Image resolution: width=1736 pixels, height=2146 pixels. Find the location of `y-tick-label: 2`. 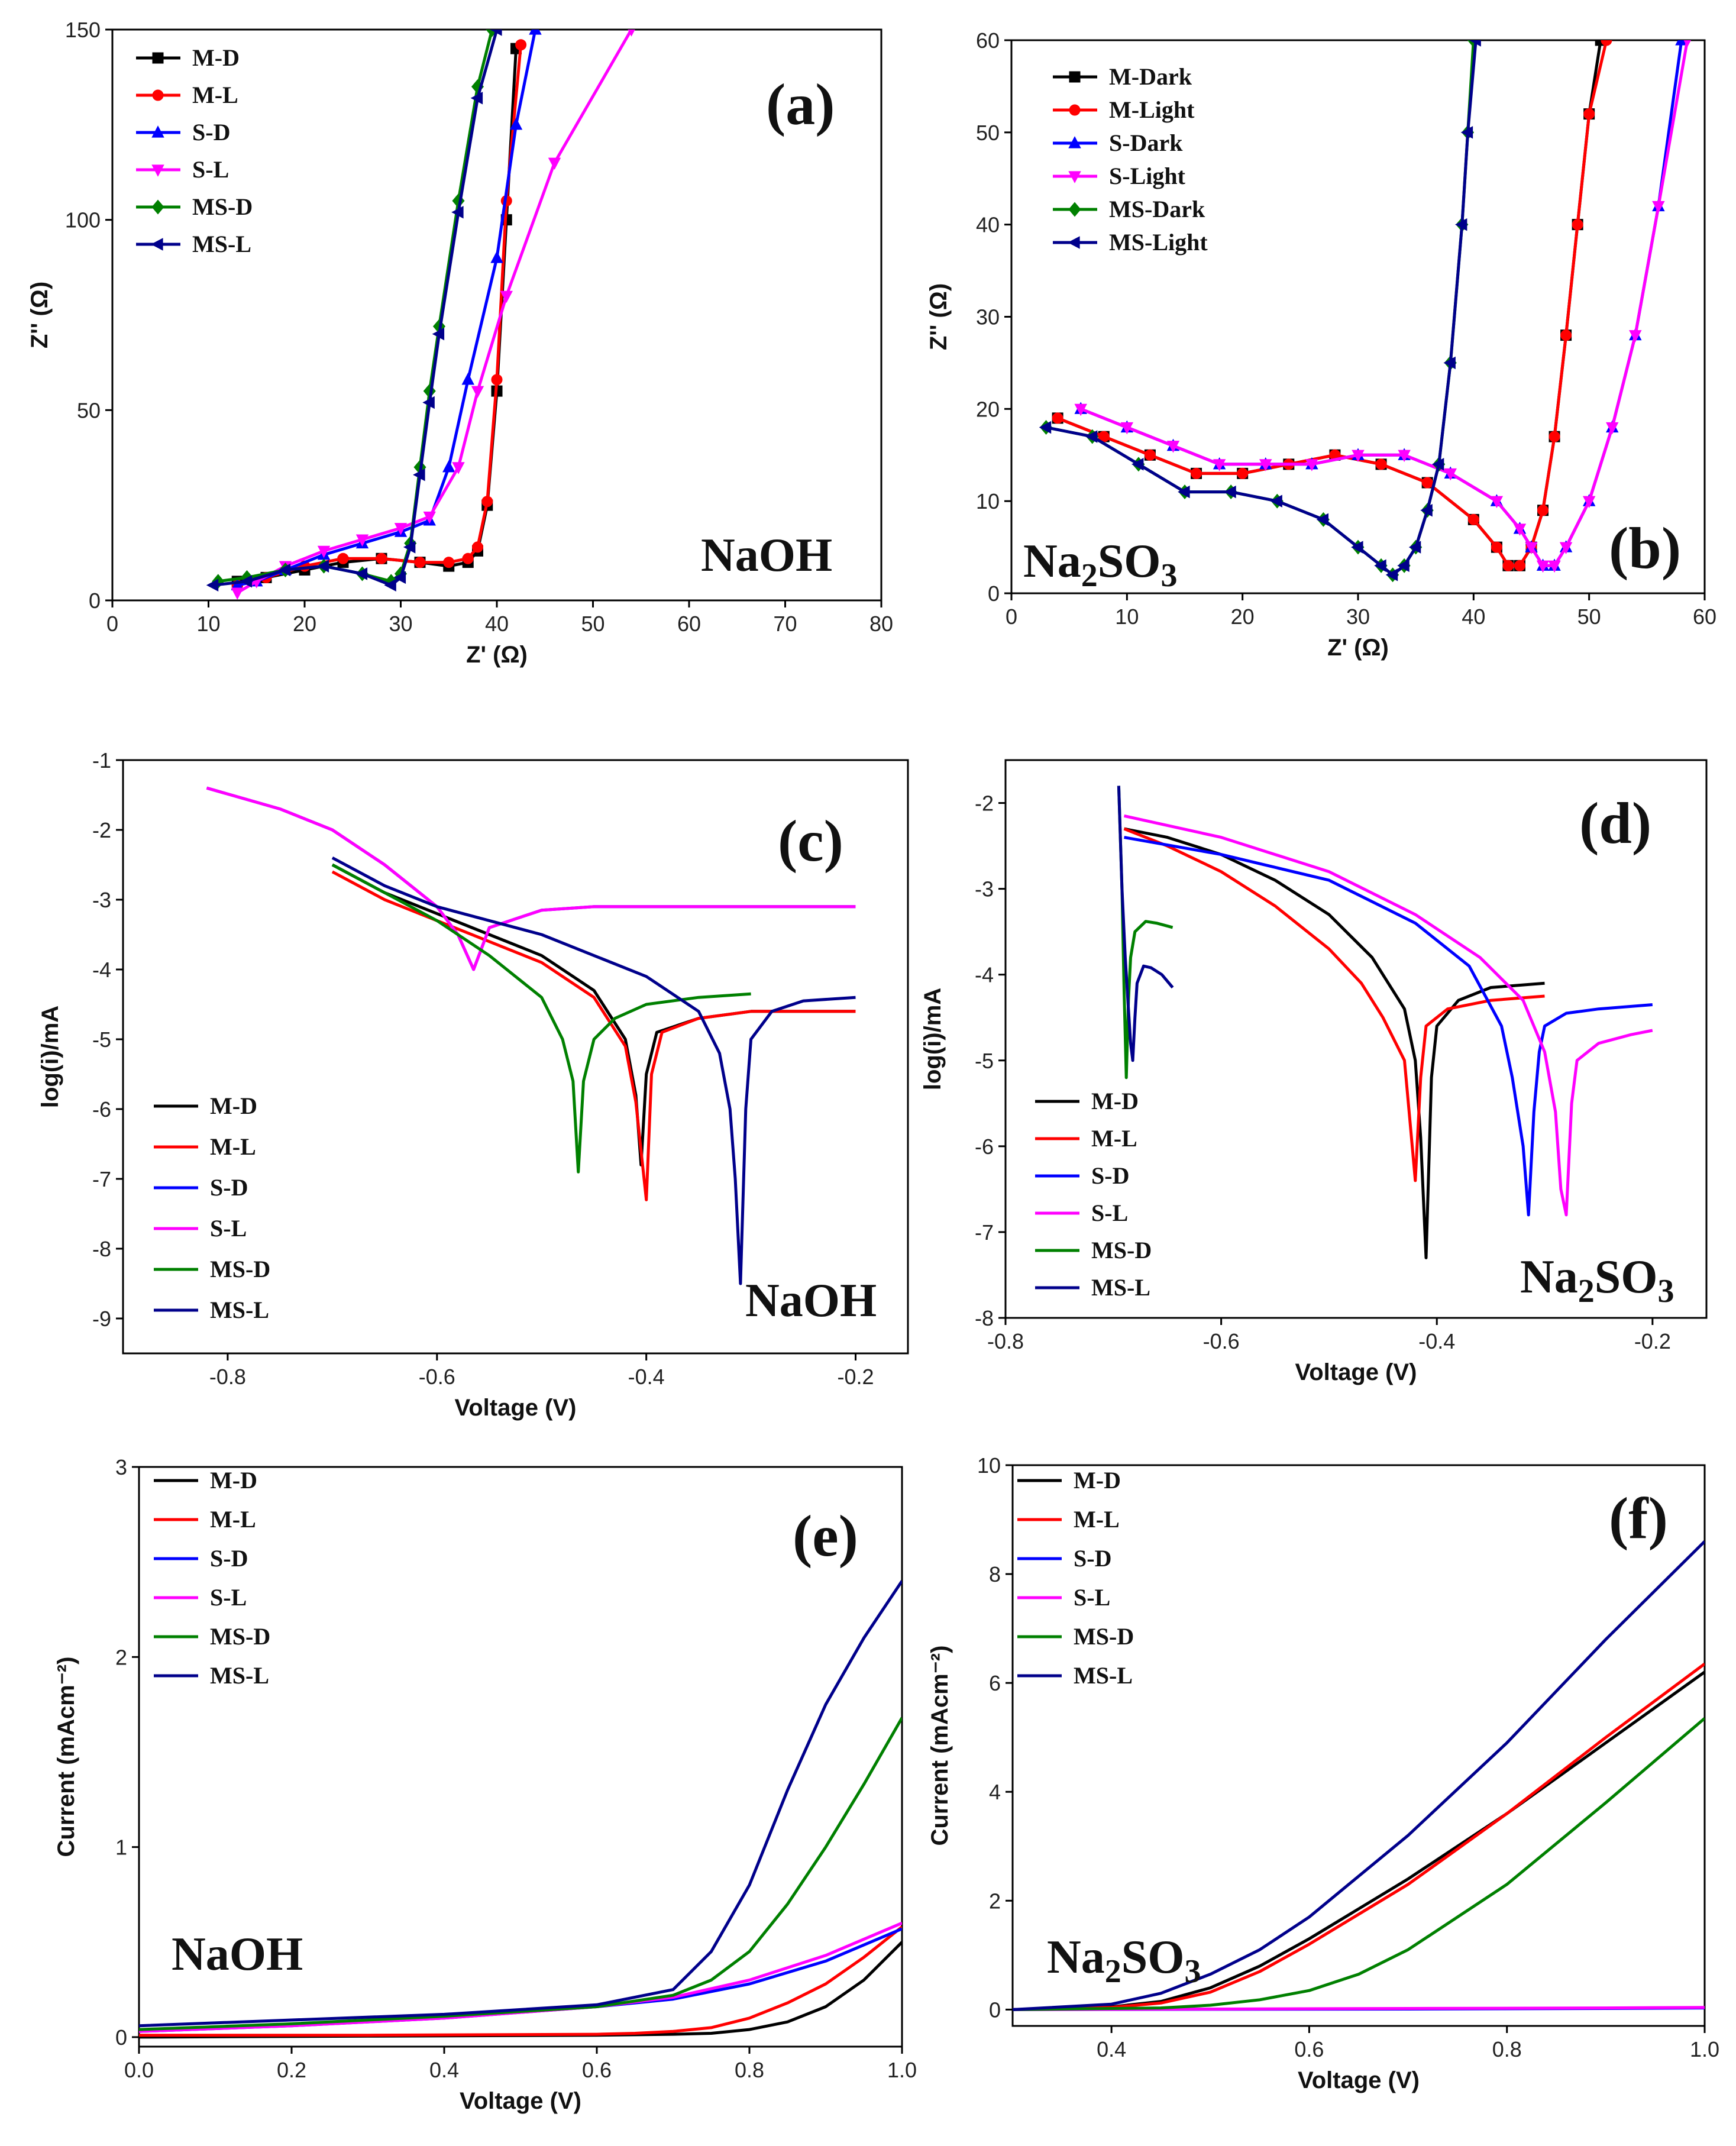

y-tick-label: 2 is located at coordinates (121, 1657).